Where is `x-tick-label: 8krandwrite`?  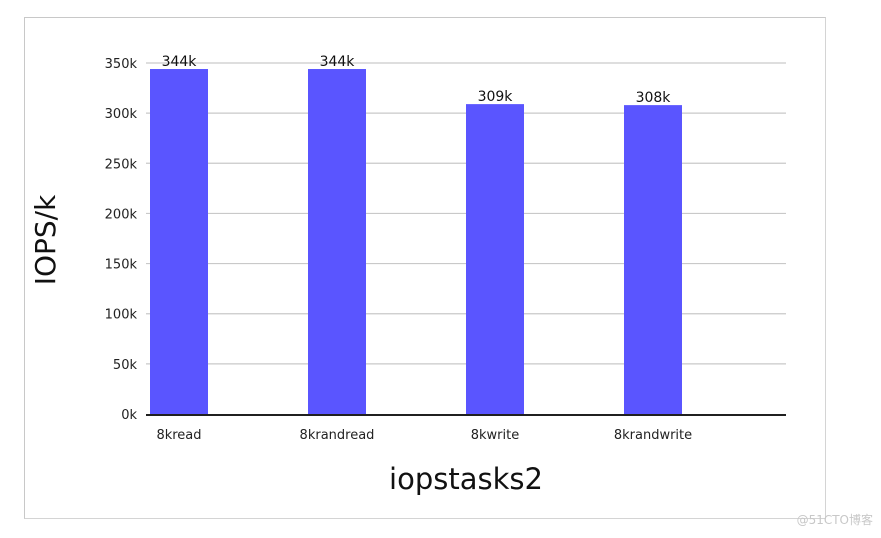 x-tick-label: 8krandwrite is located at coordinates (653, 435).